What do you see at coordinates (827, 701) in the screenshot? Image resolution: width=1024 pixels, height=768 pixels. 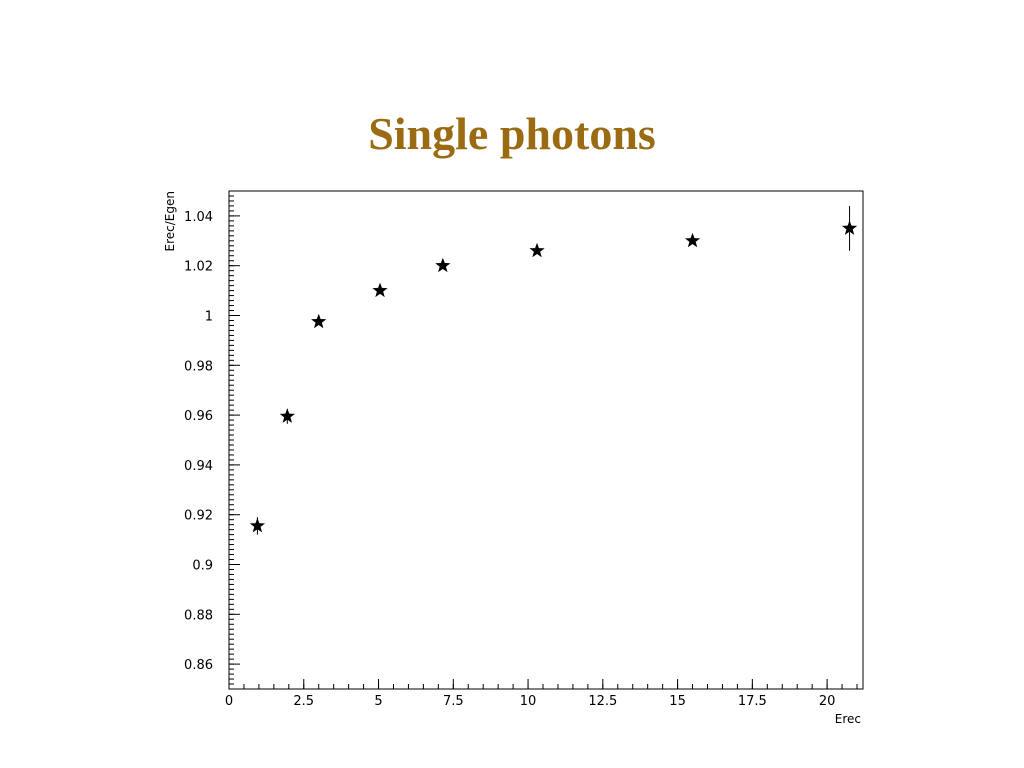 I see `x-tick-label: 20` at bounding box center [827, 701].